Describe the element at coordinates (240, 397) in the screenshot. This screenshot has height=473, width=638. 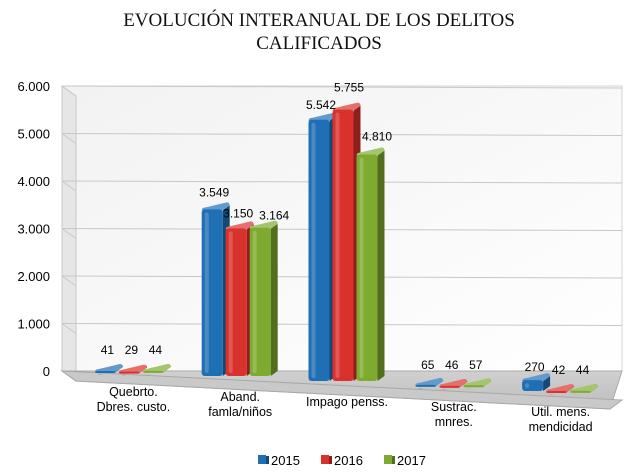
I see `x-tick-label: Aband.` at that location.